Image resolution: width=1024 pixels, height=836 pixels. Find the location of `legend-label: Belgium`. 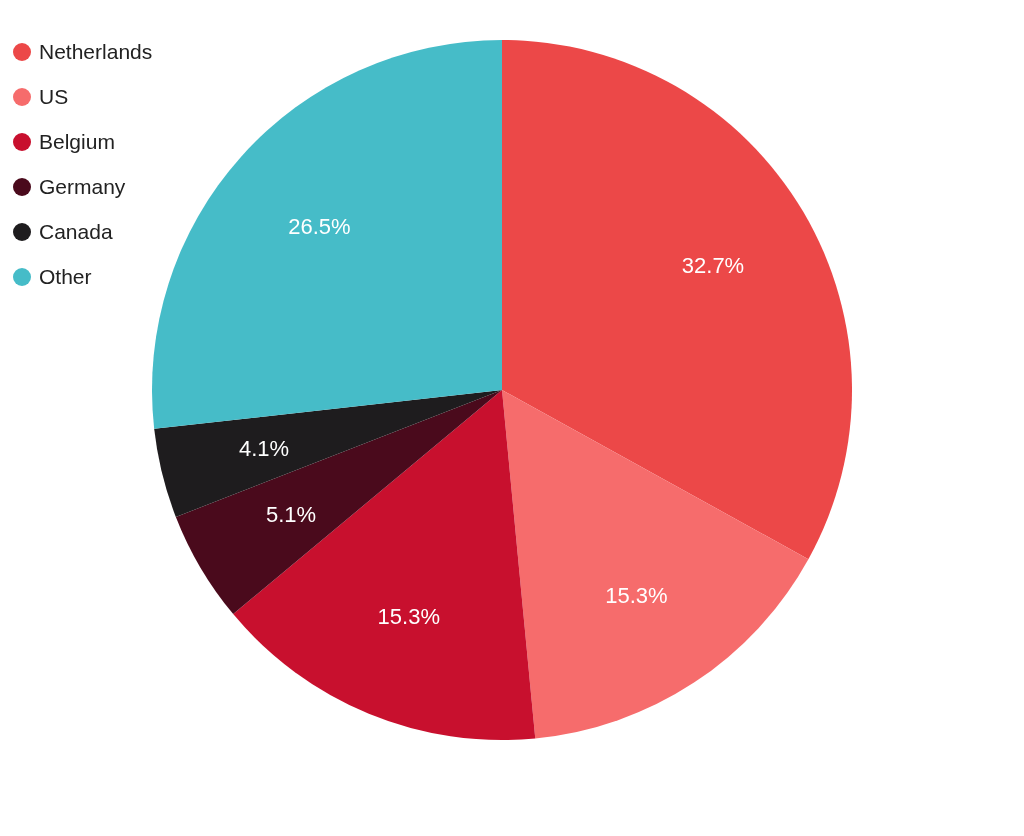

legend-label: Belgium is located at coordinates (77, 142).